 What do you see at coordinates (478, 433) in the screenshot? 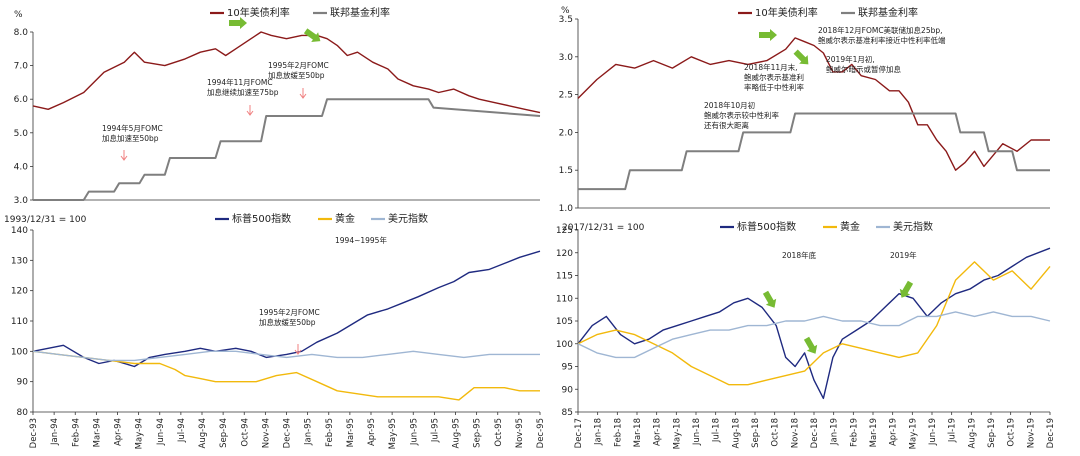
I see `x-tick-label: Sep-95` at bounding box center [478, 433].